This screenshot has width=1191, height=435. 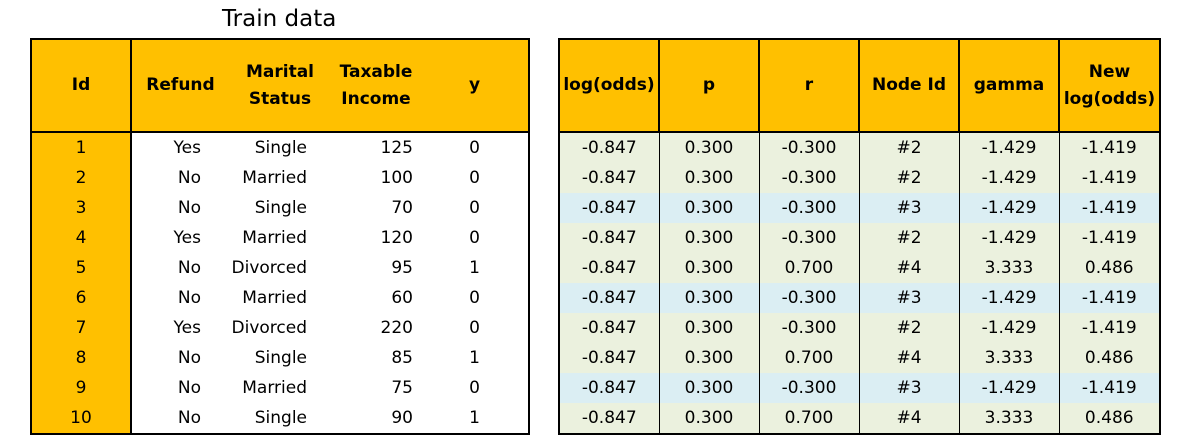 I want to click on header-marital-status: Marital Status, so click(x=280, y=86).